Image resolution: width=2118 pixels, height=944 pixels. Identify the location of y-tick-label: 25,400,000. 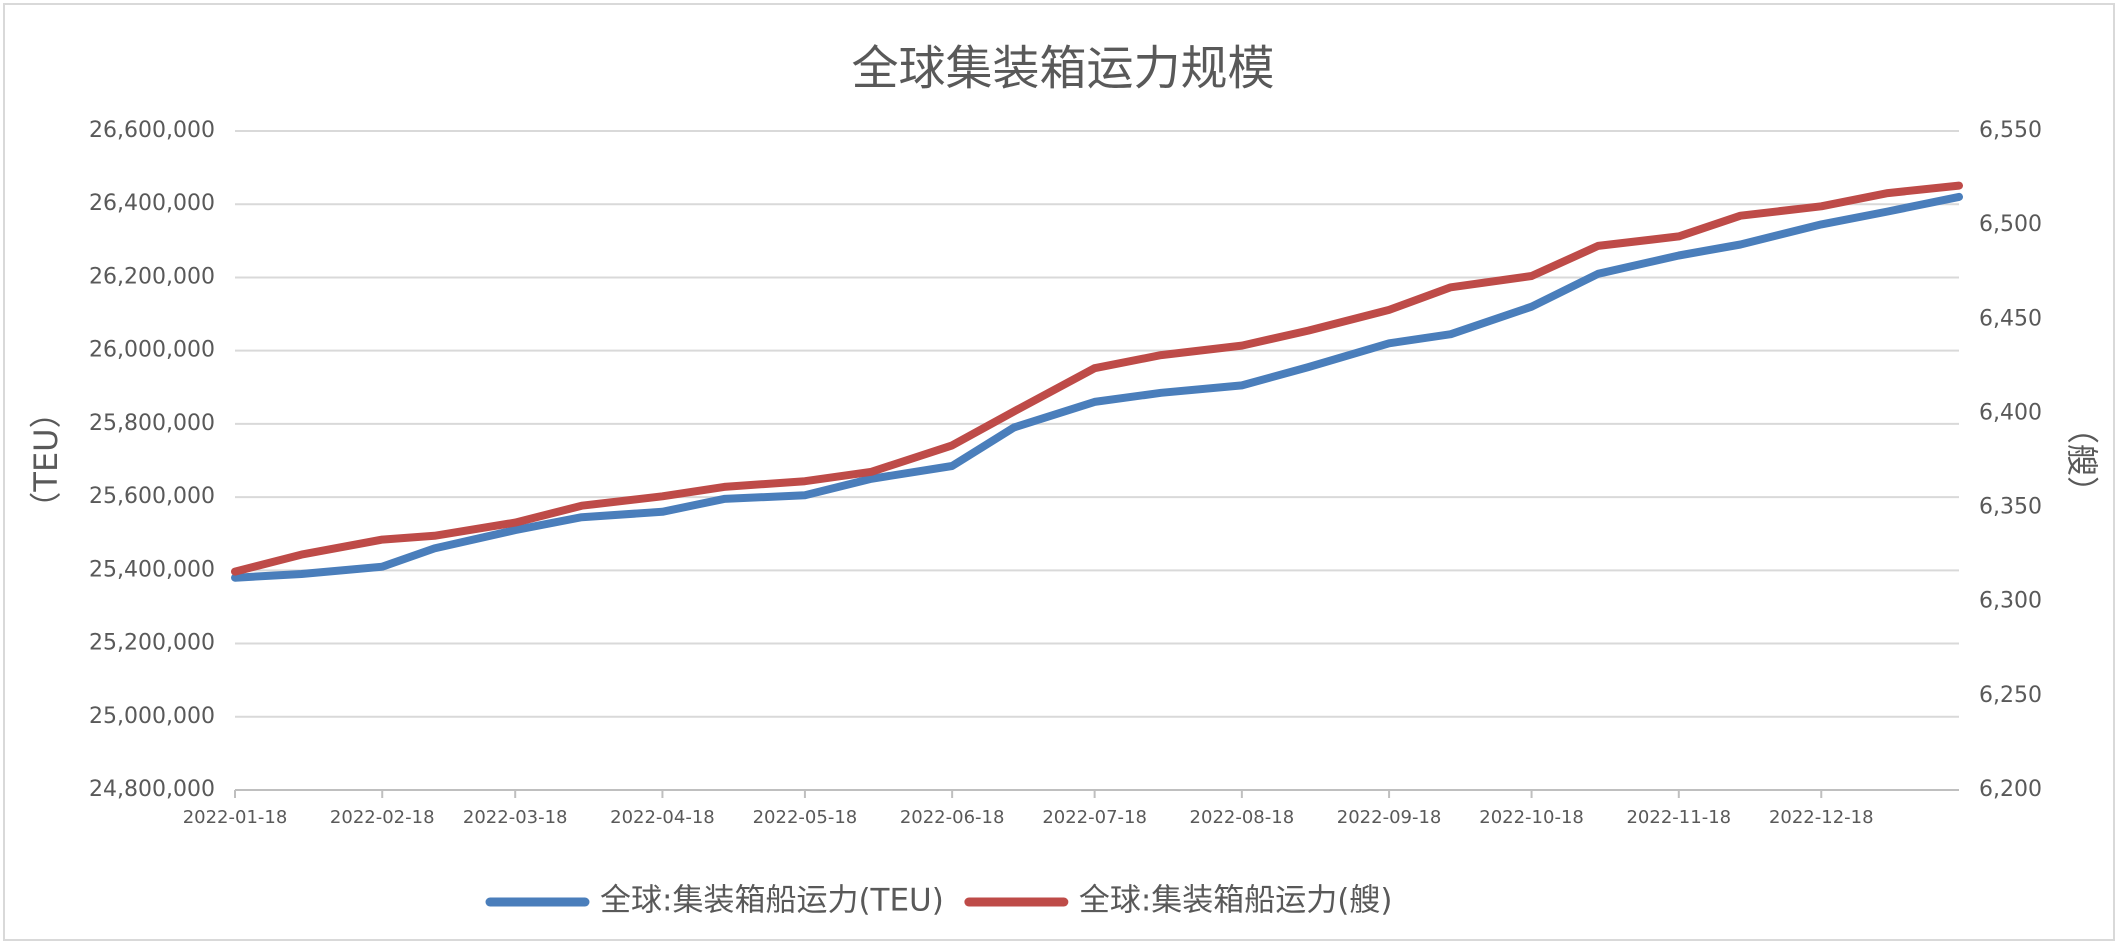
(152, 569).